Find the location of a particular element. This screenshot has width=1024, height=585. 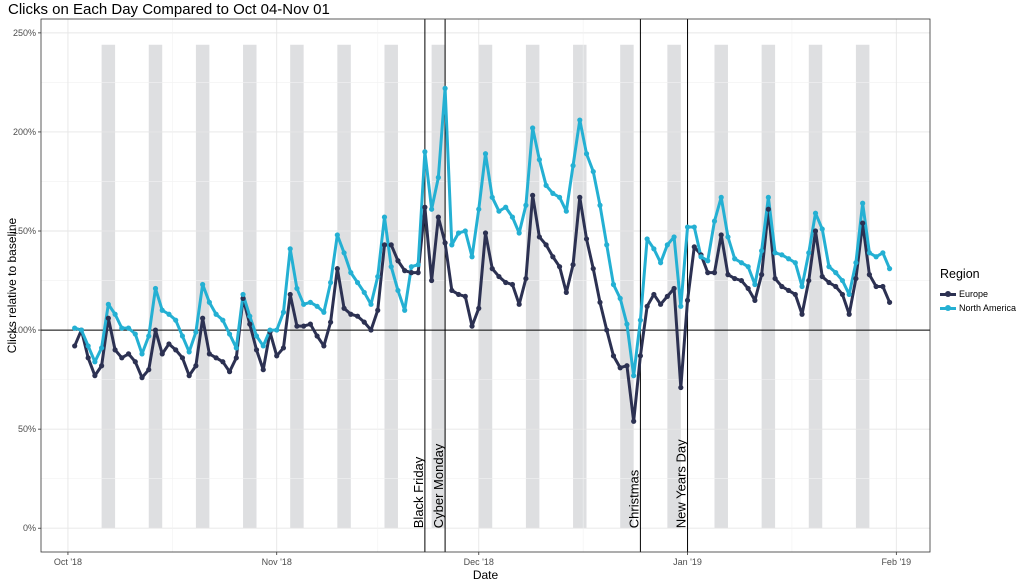

y-tick-label: 200% is located at coordinates (24, 132).